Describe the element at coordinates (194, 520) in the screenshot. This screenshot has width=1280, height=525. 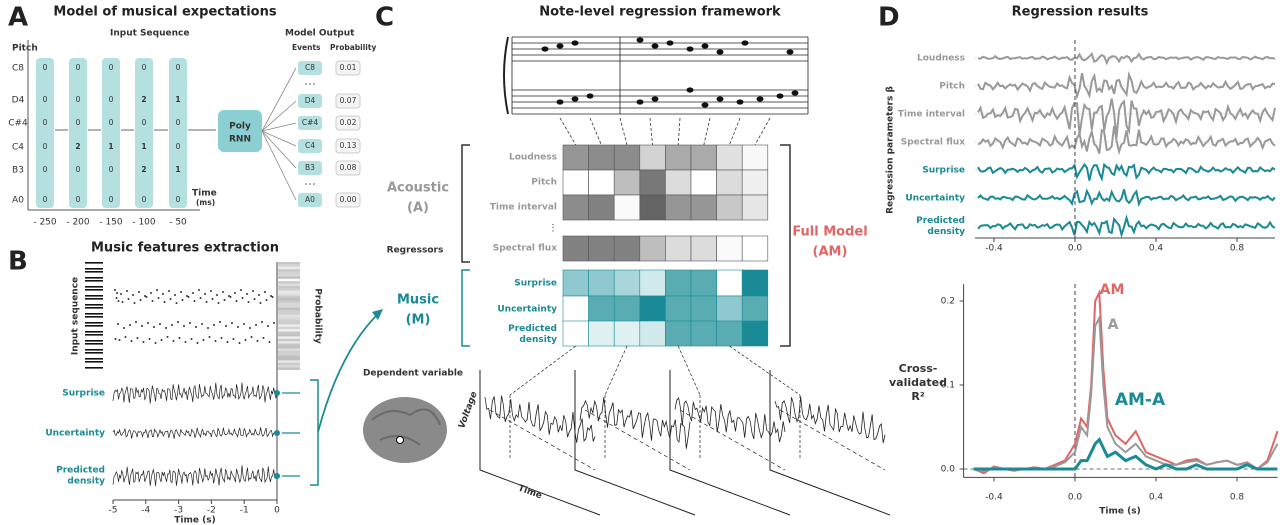
I see `label: Time (s)` at that location.